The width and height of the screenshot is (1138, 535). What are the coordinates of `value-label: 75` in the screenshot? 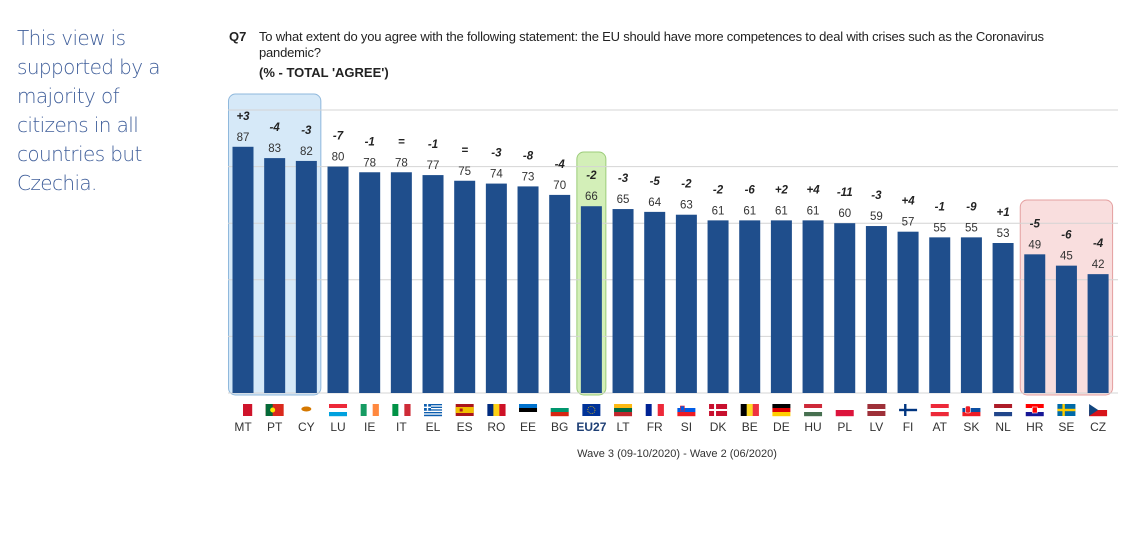 It's located at (464, 172).